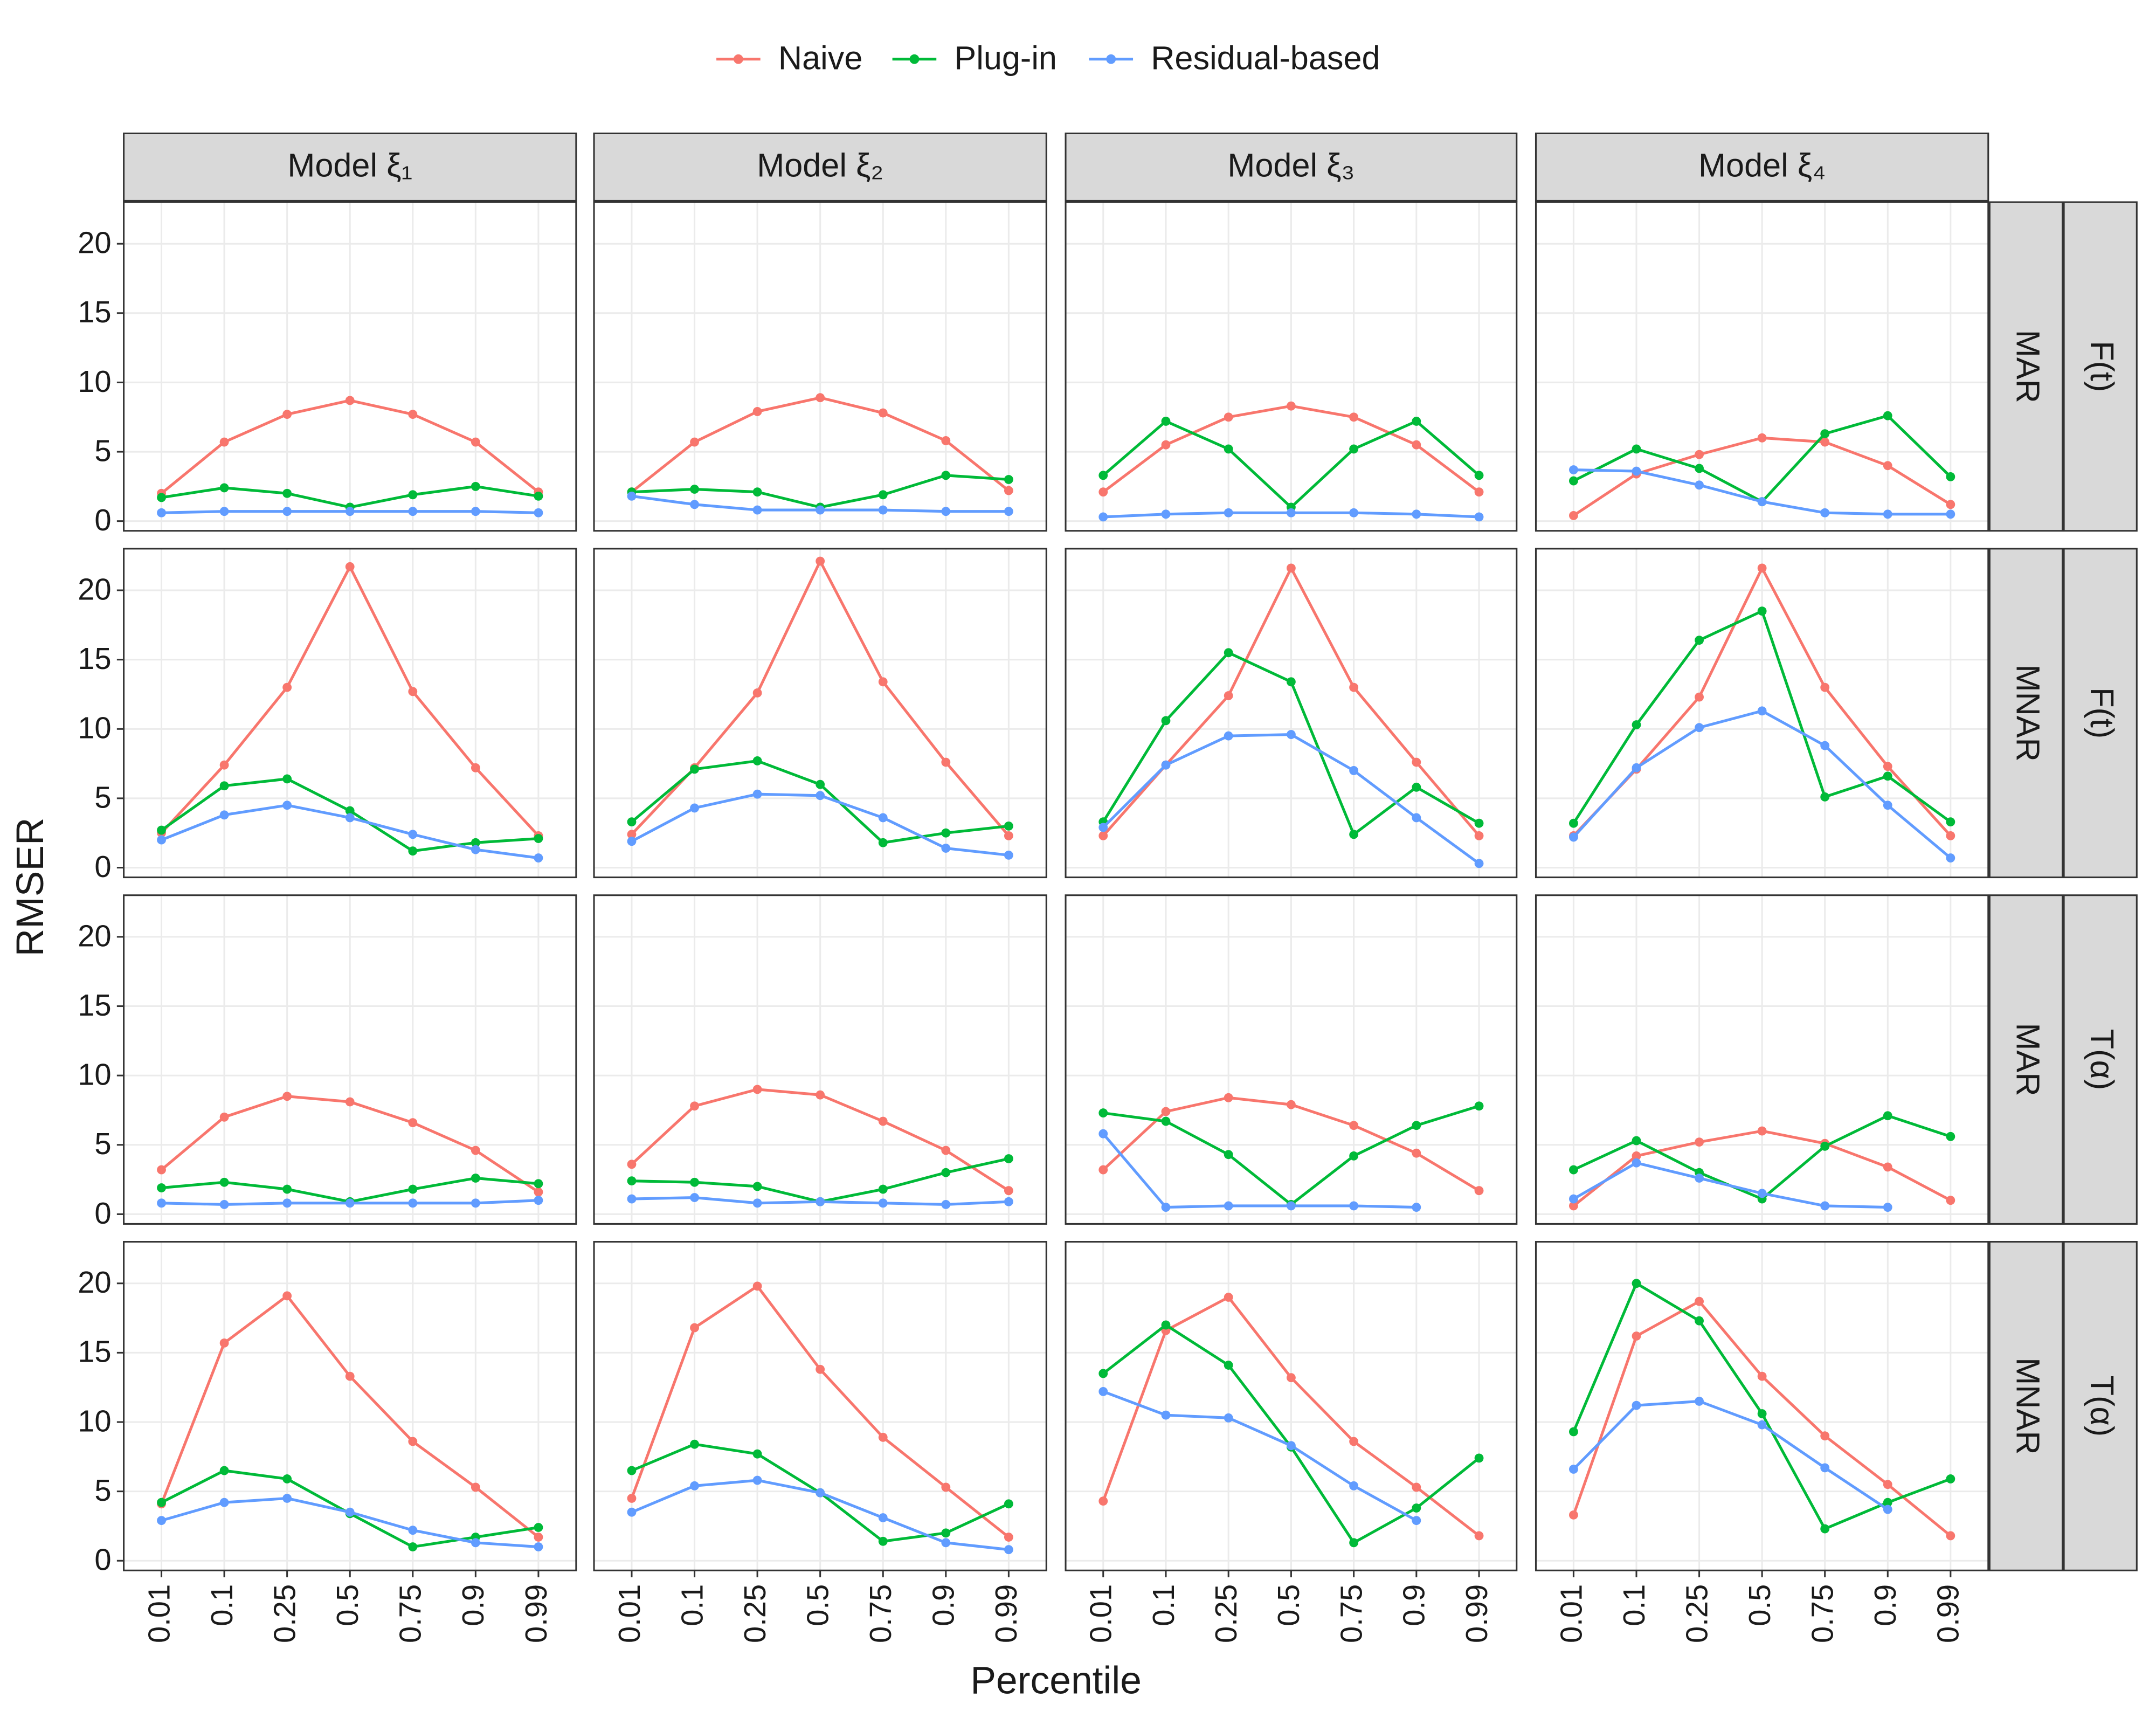 The width and height of the screenshot is (2156, 1725). What do you see at coordinates (2027, 1405) in the screenshot?
I see `row-strip-label: MNAR` at bounding box center [2027, 1405].